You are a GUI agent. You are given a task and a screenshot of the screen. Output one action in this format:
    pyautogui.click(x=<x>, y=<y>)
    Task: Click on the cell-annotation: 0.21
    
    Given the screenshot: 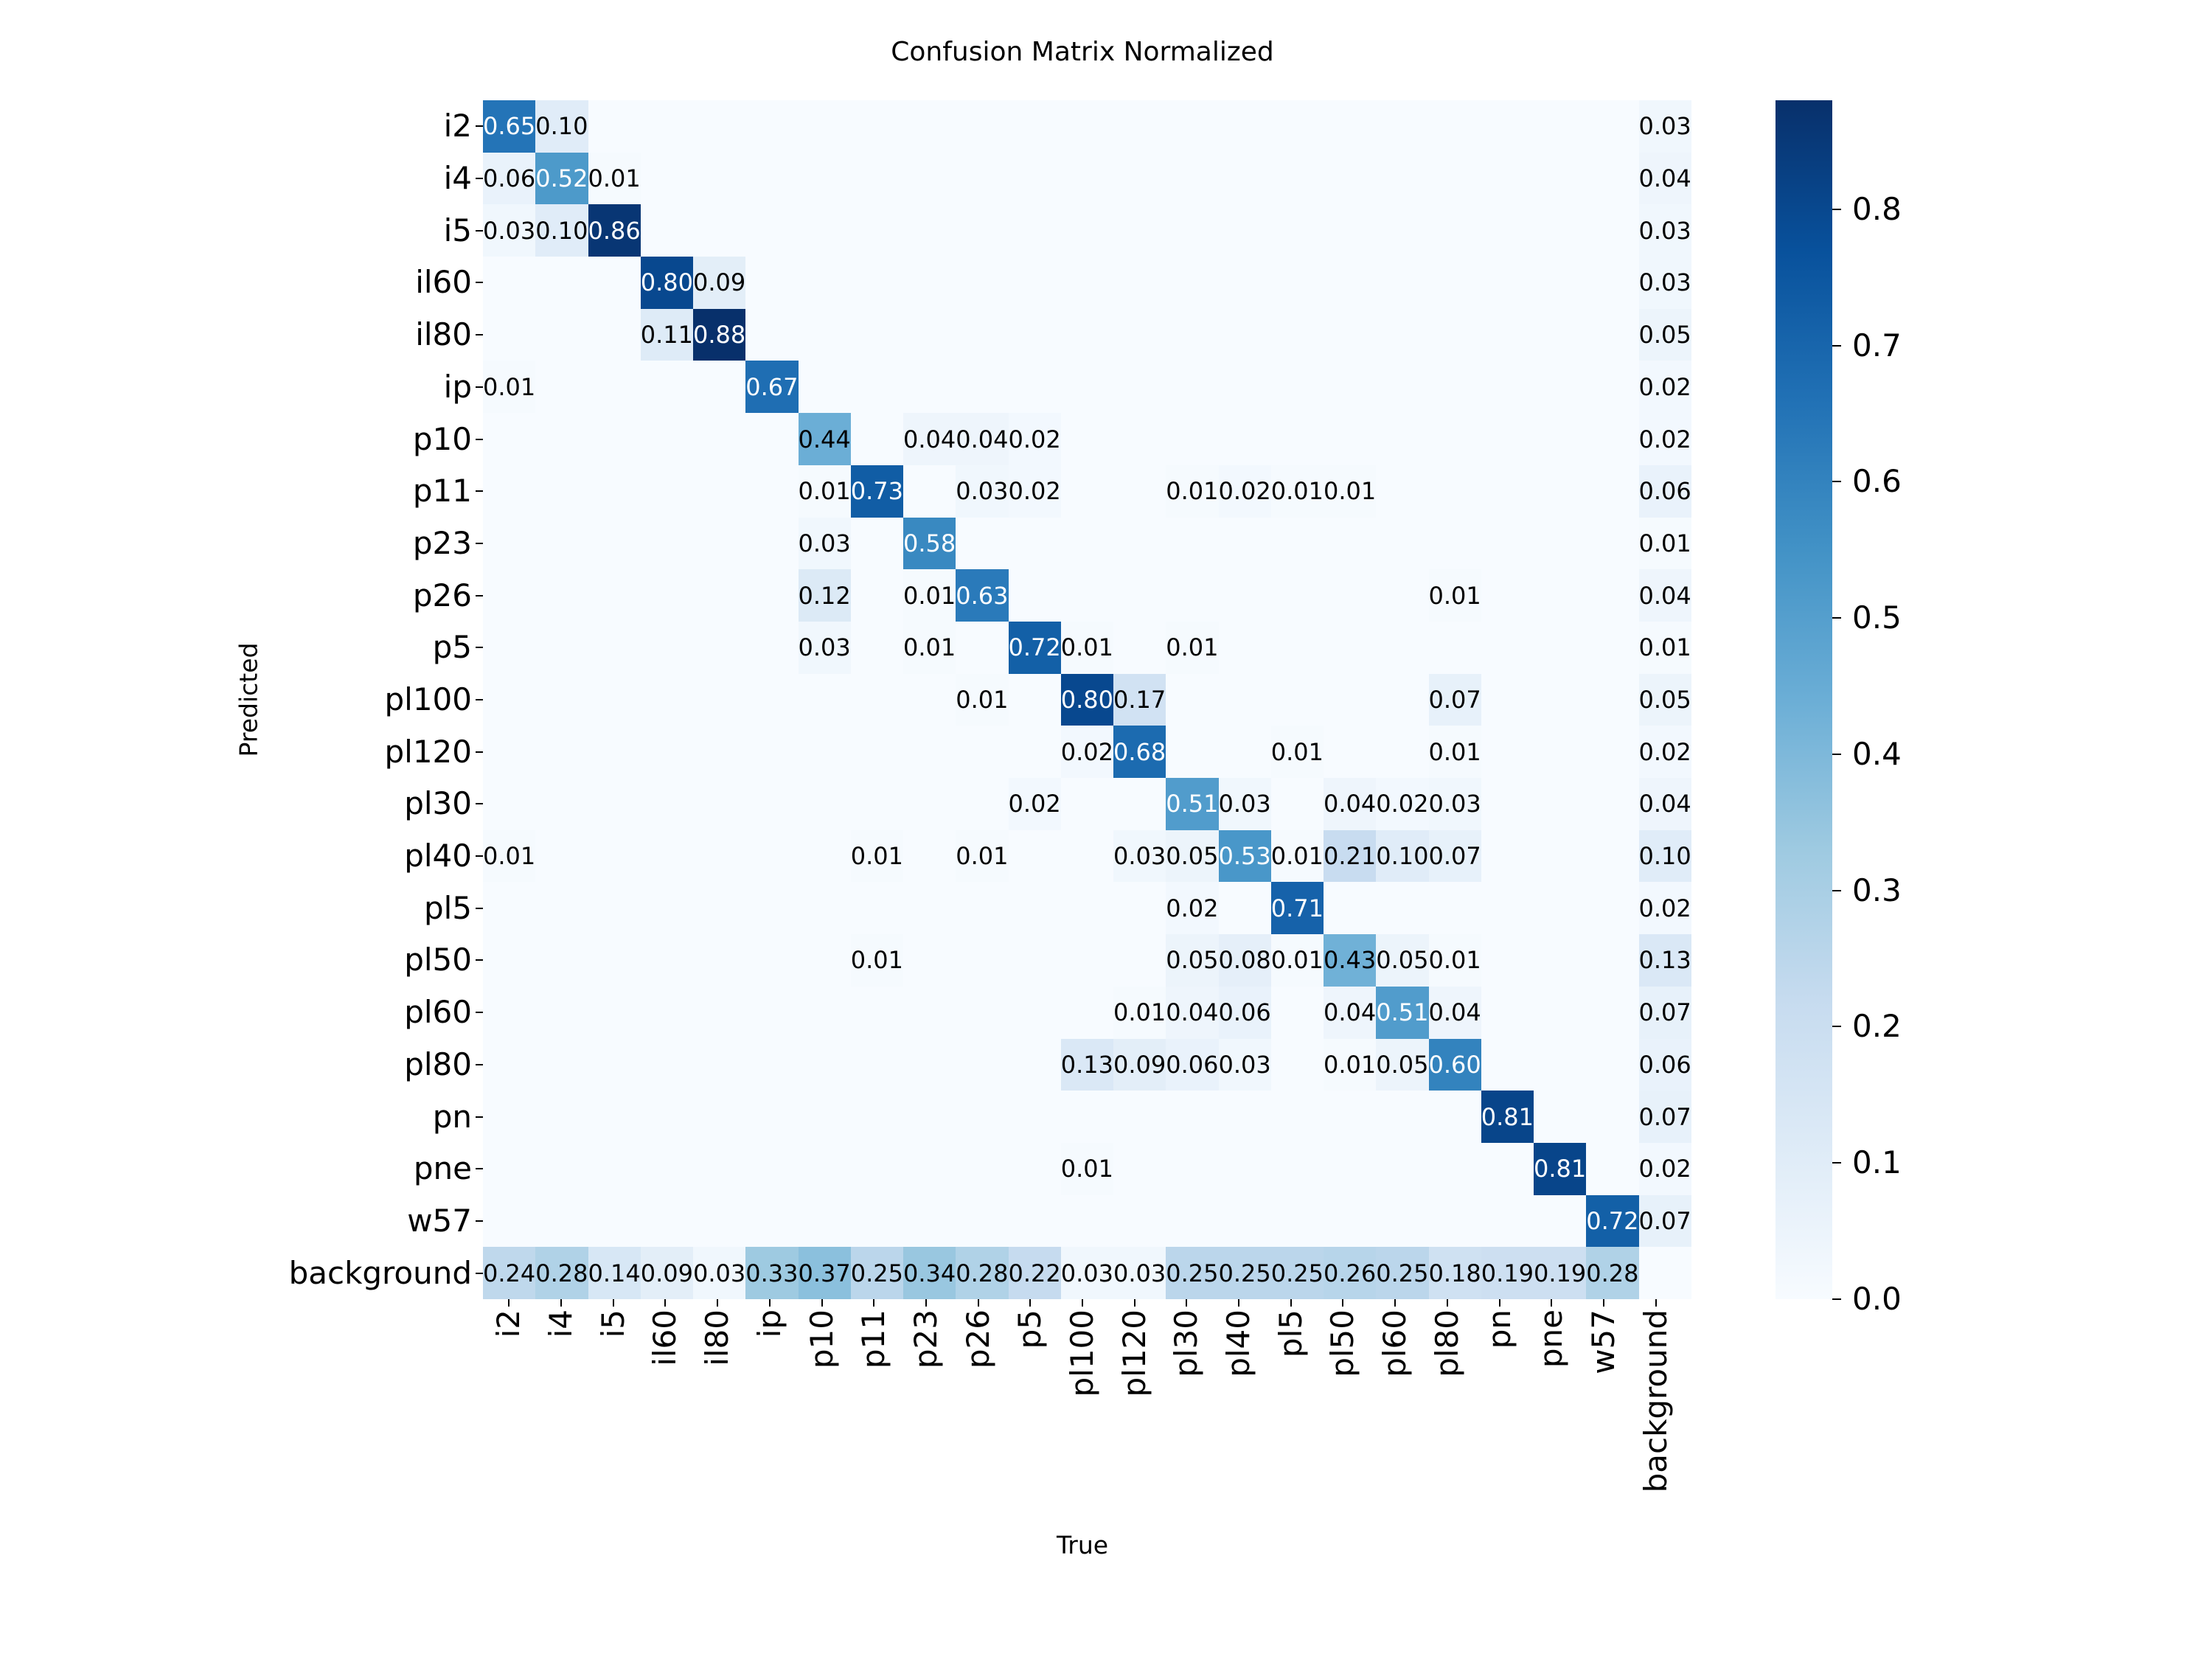 What is the action you would take?
    pyautogui.click(x=1350, y=856)
    